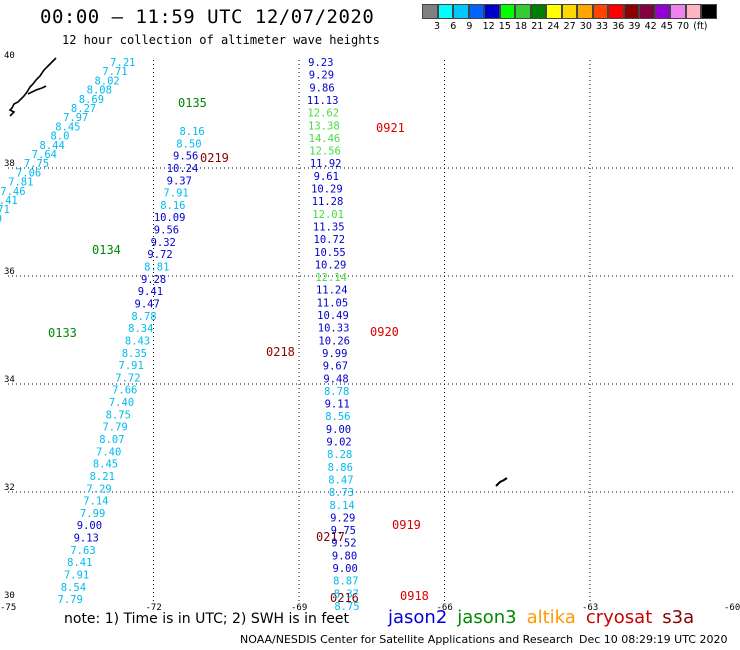  I want to click on color-scale-unit: (ft), so click(700, 26).